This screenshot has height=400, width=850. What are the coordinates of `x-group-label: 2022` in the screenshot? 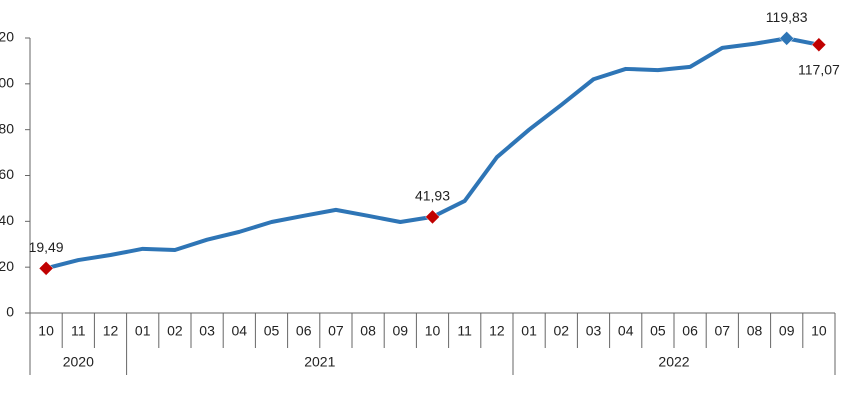 It's located at (673, 362).